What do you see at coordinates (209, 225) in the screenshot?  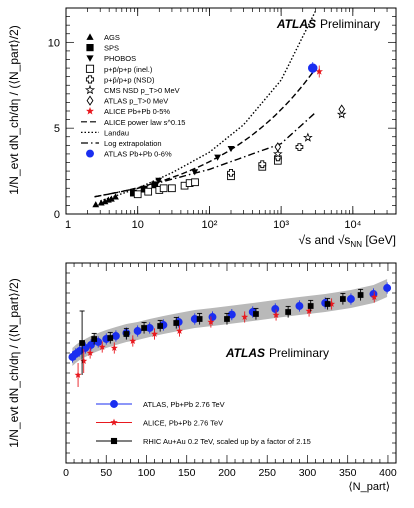 I see `x-tick-label: 10²` at bounding box center [209, 225].